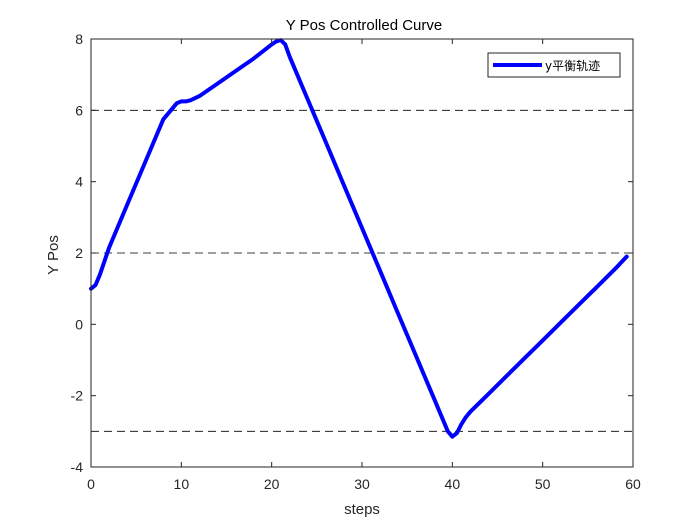 Image resolution: width=700 pixels, height=525 pixels. What do you see at coordinates (79, 110) in the screenshot?
I see `y-tick-label: 6` at bounding box center [79, 110].